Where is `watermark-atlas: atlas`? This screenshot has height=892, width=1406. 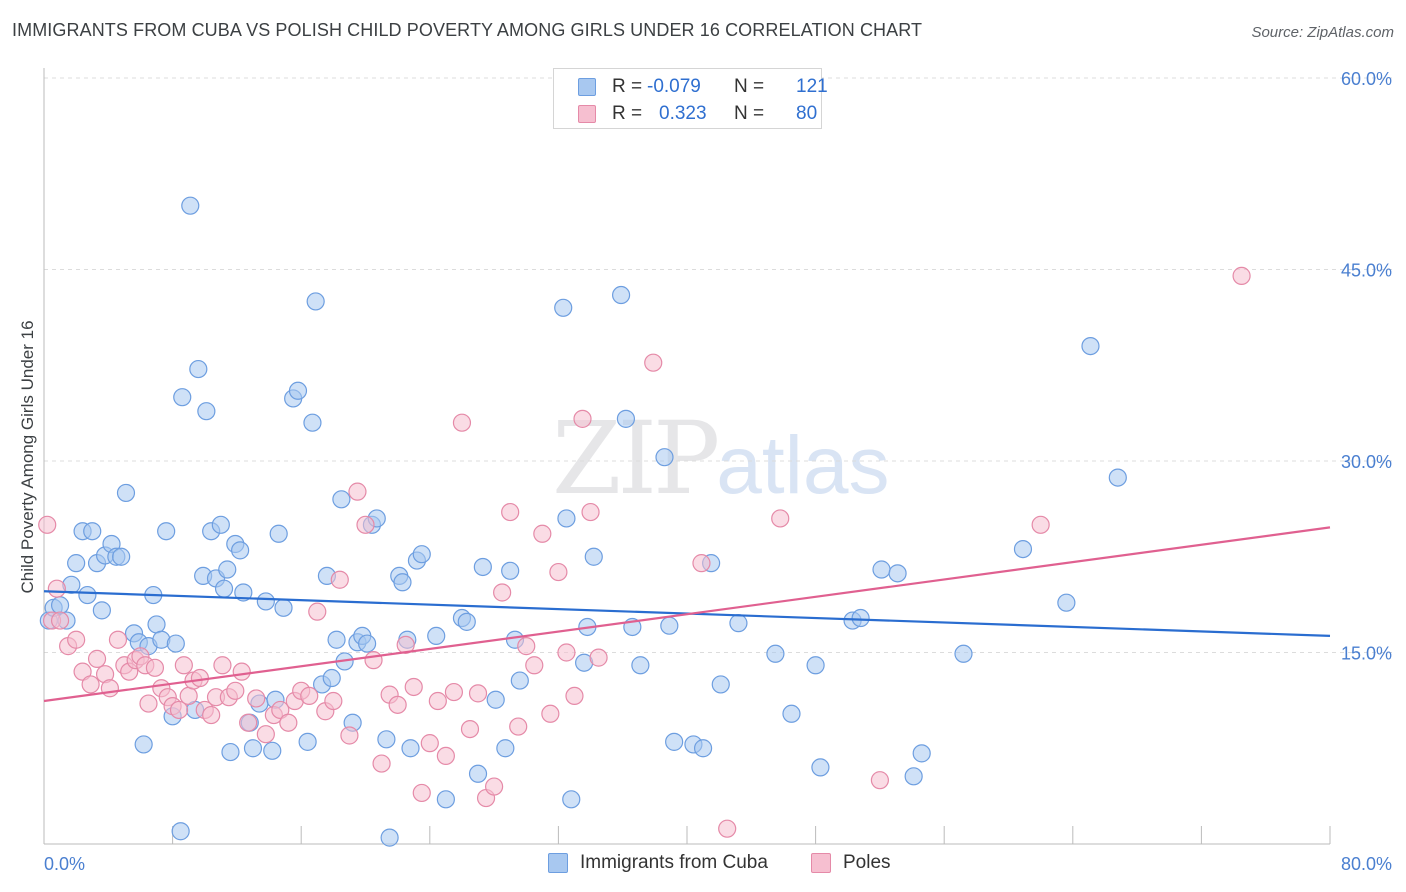 watermark-atlas: atlas is located at coordinates (803, 465).